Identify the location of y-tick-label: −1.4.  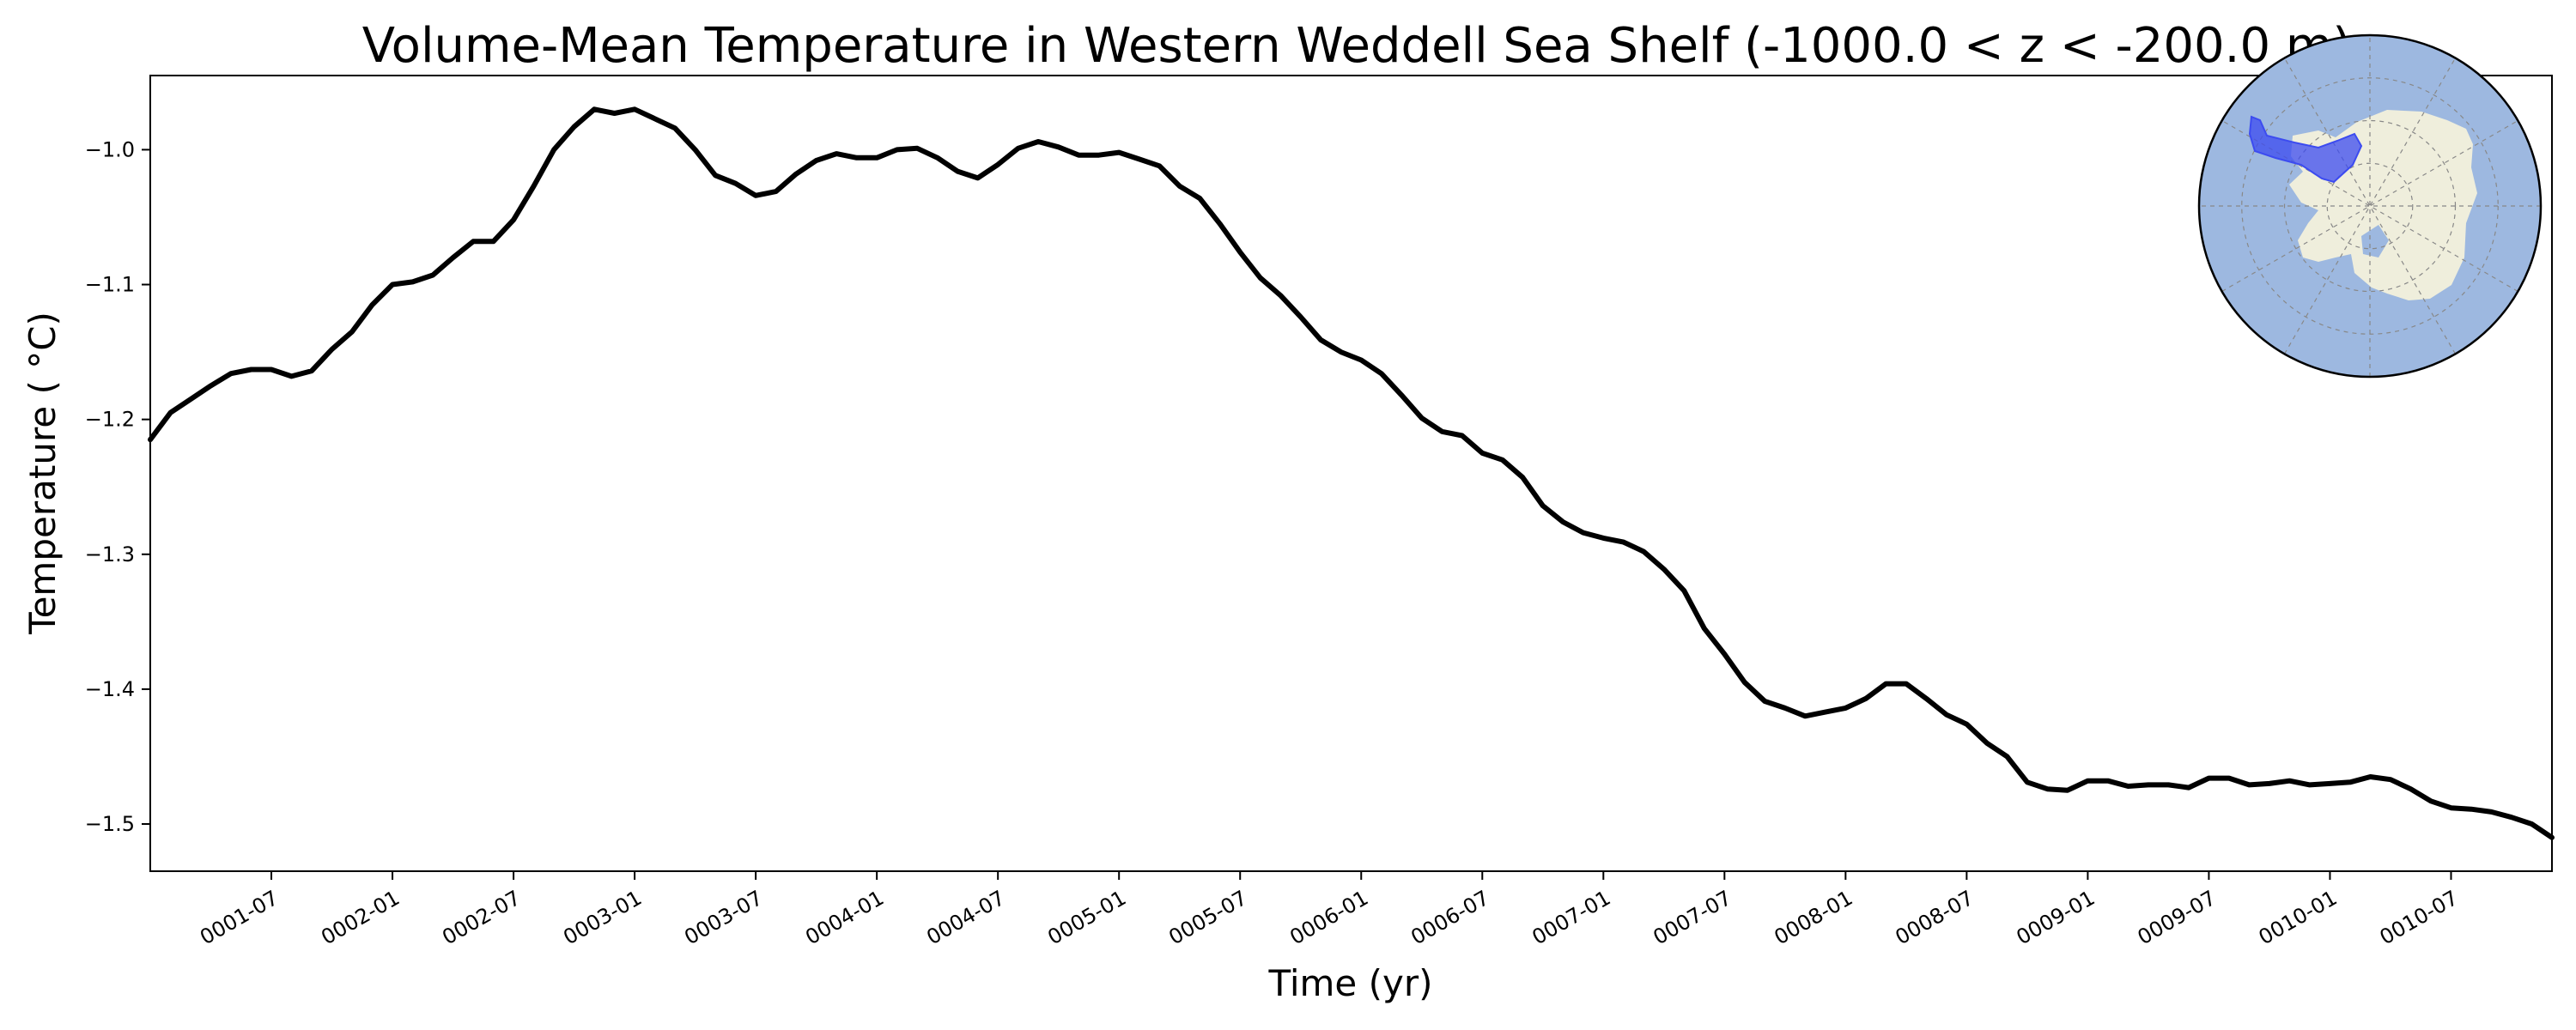
(110, 689).